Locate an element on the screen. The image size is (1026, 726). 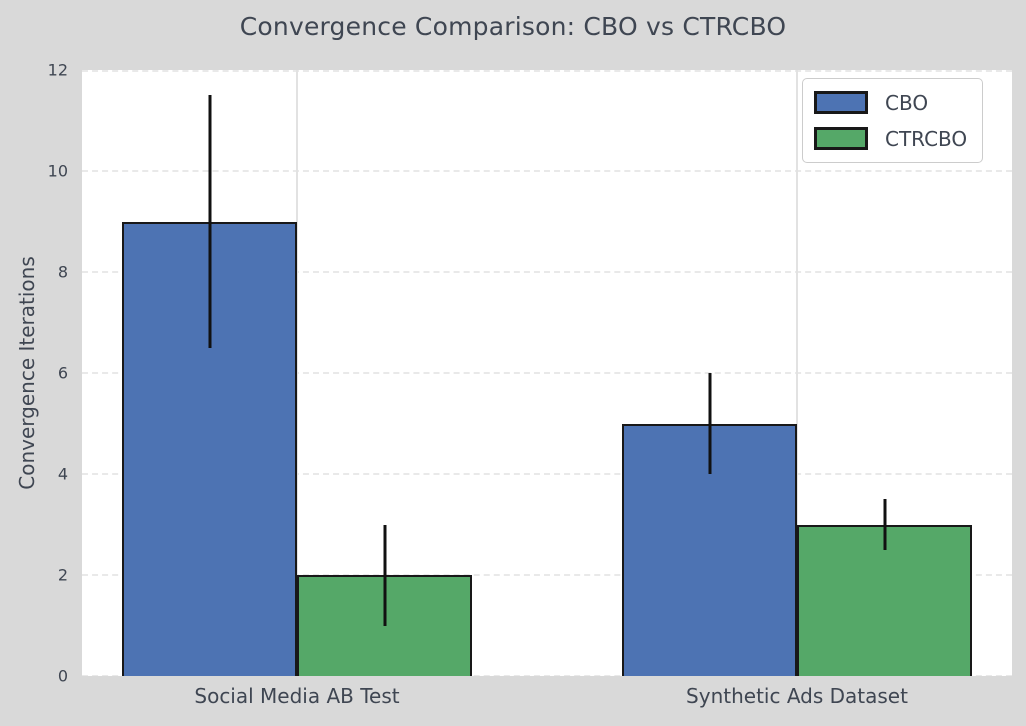
y-tick-label: 4 is located at coordinates (62, 474).